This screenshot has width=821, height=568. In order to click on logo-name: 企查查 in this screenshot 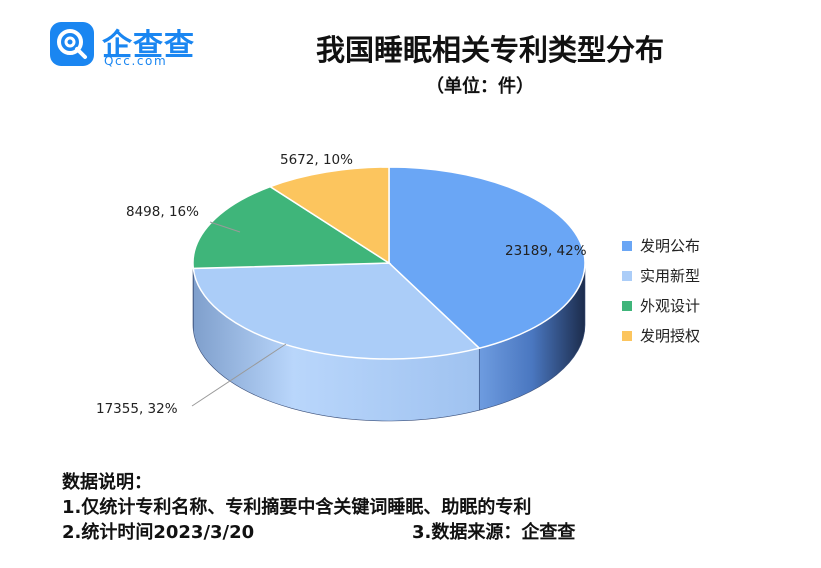, I will do `click(148, 45)`.